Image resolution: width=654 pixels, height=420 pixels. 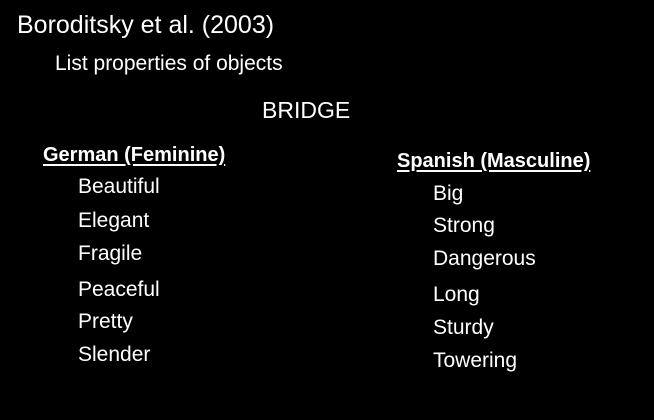 I want to click on slide-title: Boroditsky et al. (2003), so click(x=146, y=25).